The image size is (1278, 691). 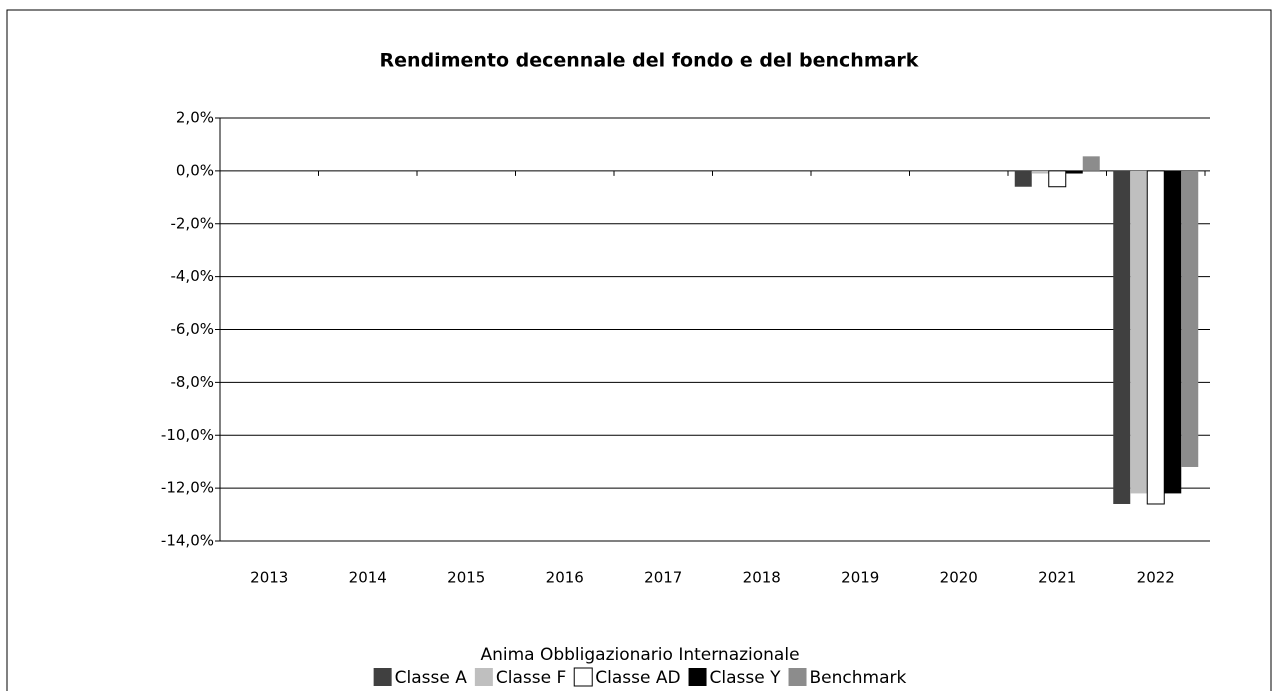 I want to click on x-tick-label: 2019, so click(x=860, y=578).